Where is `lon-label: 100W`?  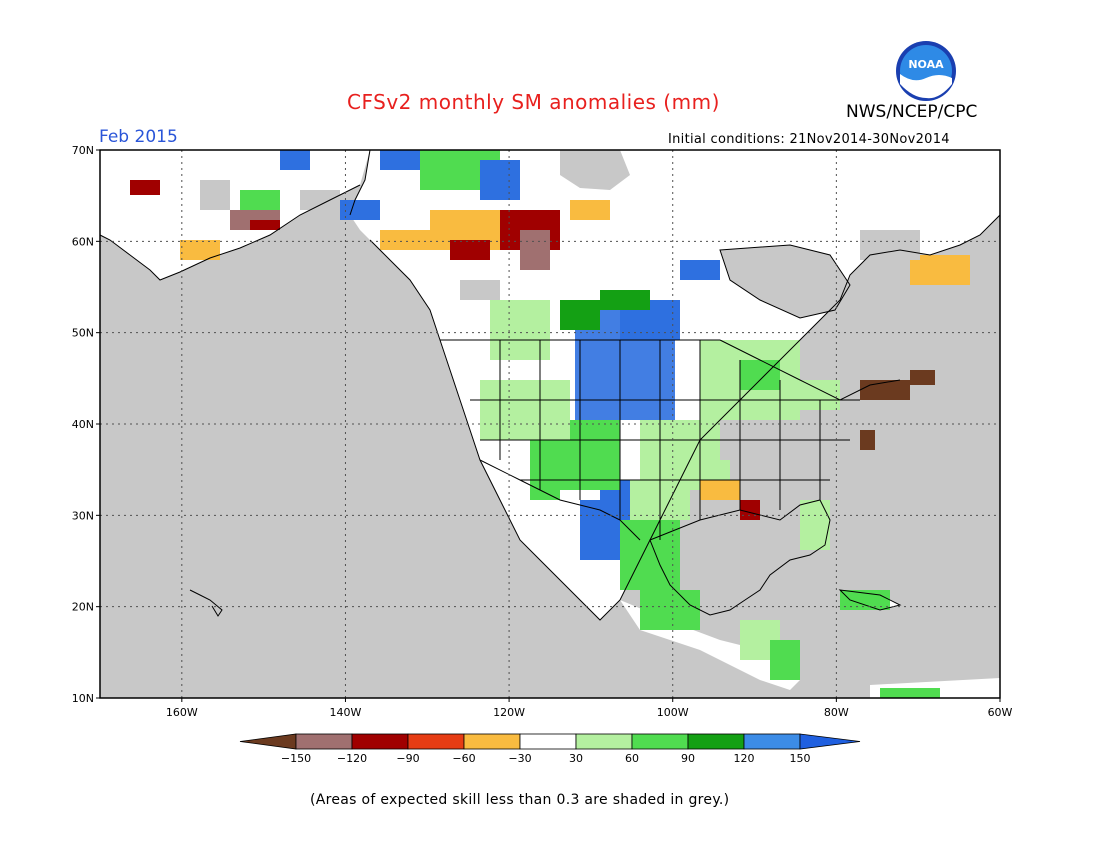
lon-label: 100W is located at coordinates (673, 712).